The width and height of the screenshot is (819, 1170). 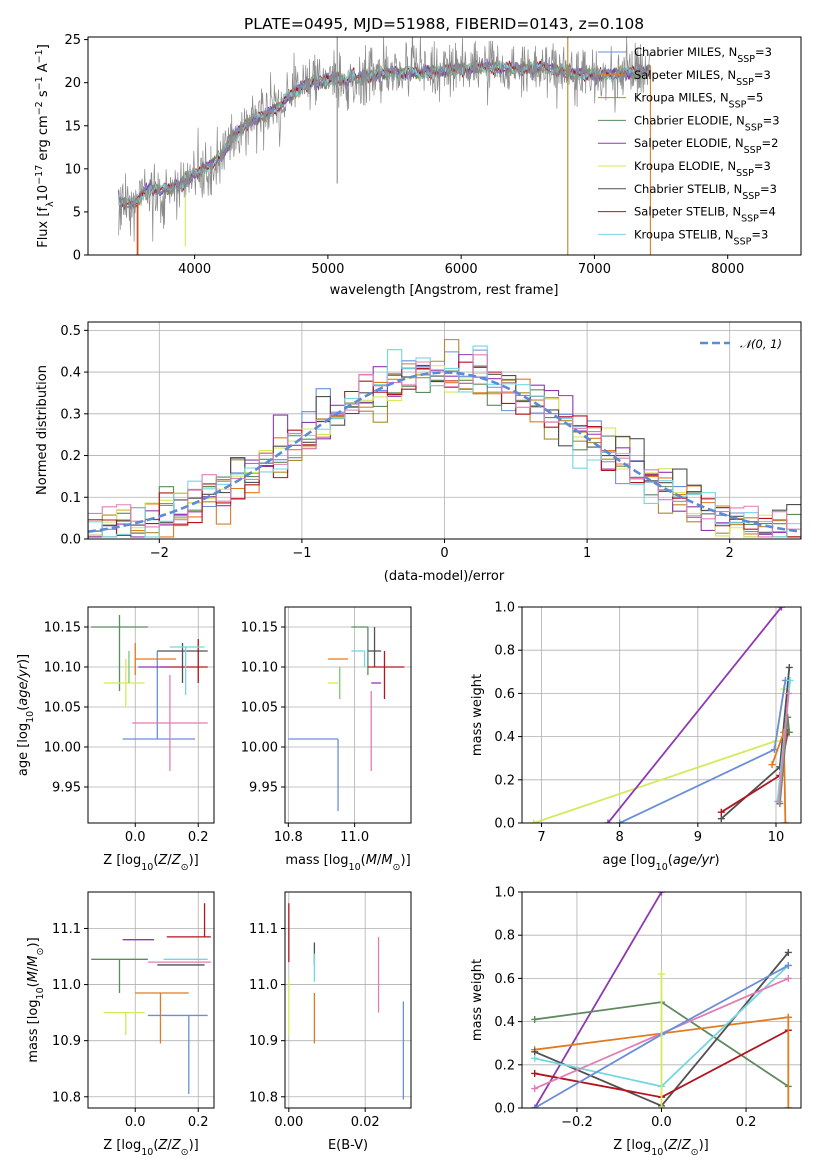 What do you see at coordinates (620, 837) in the screenshot?
I see `x-tick-label: 8` at bounding box center [620, 837].